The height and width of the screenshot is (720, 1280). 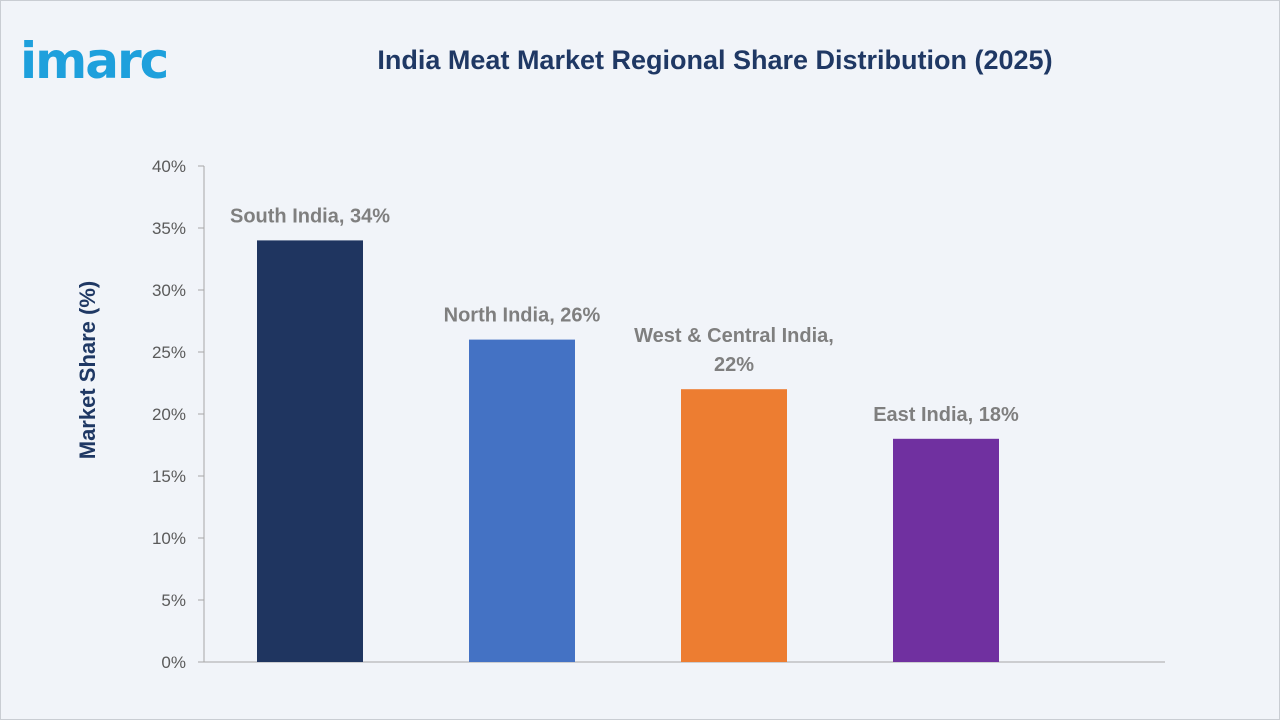 I want to click on y-tick-label: 5%, so click(x=173, y=600).